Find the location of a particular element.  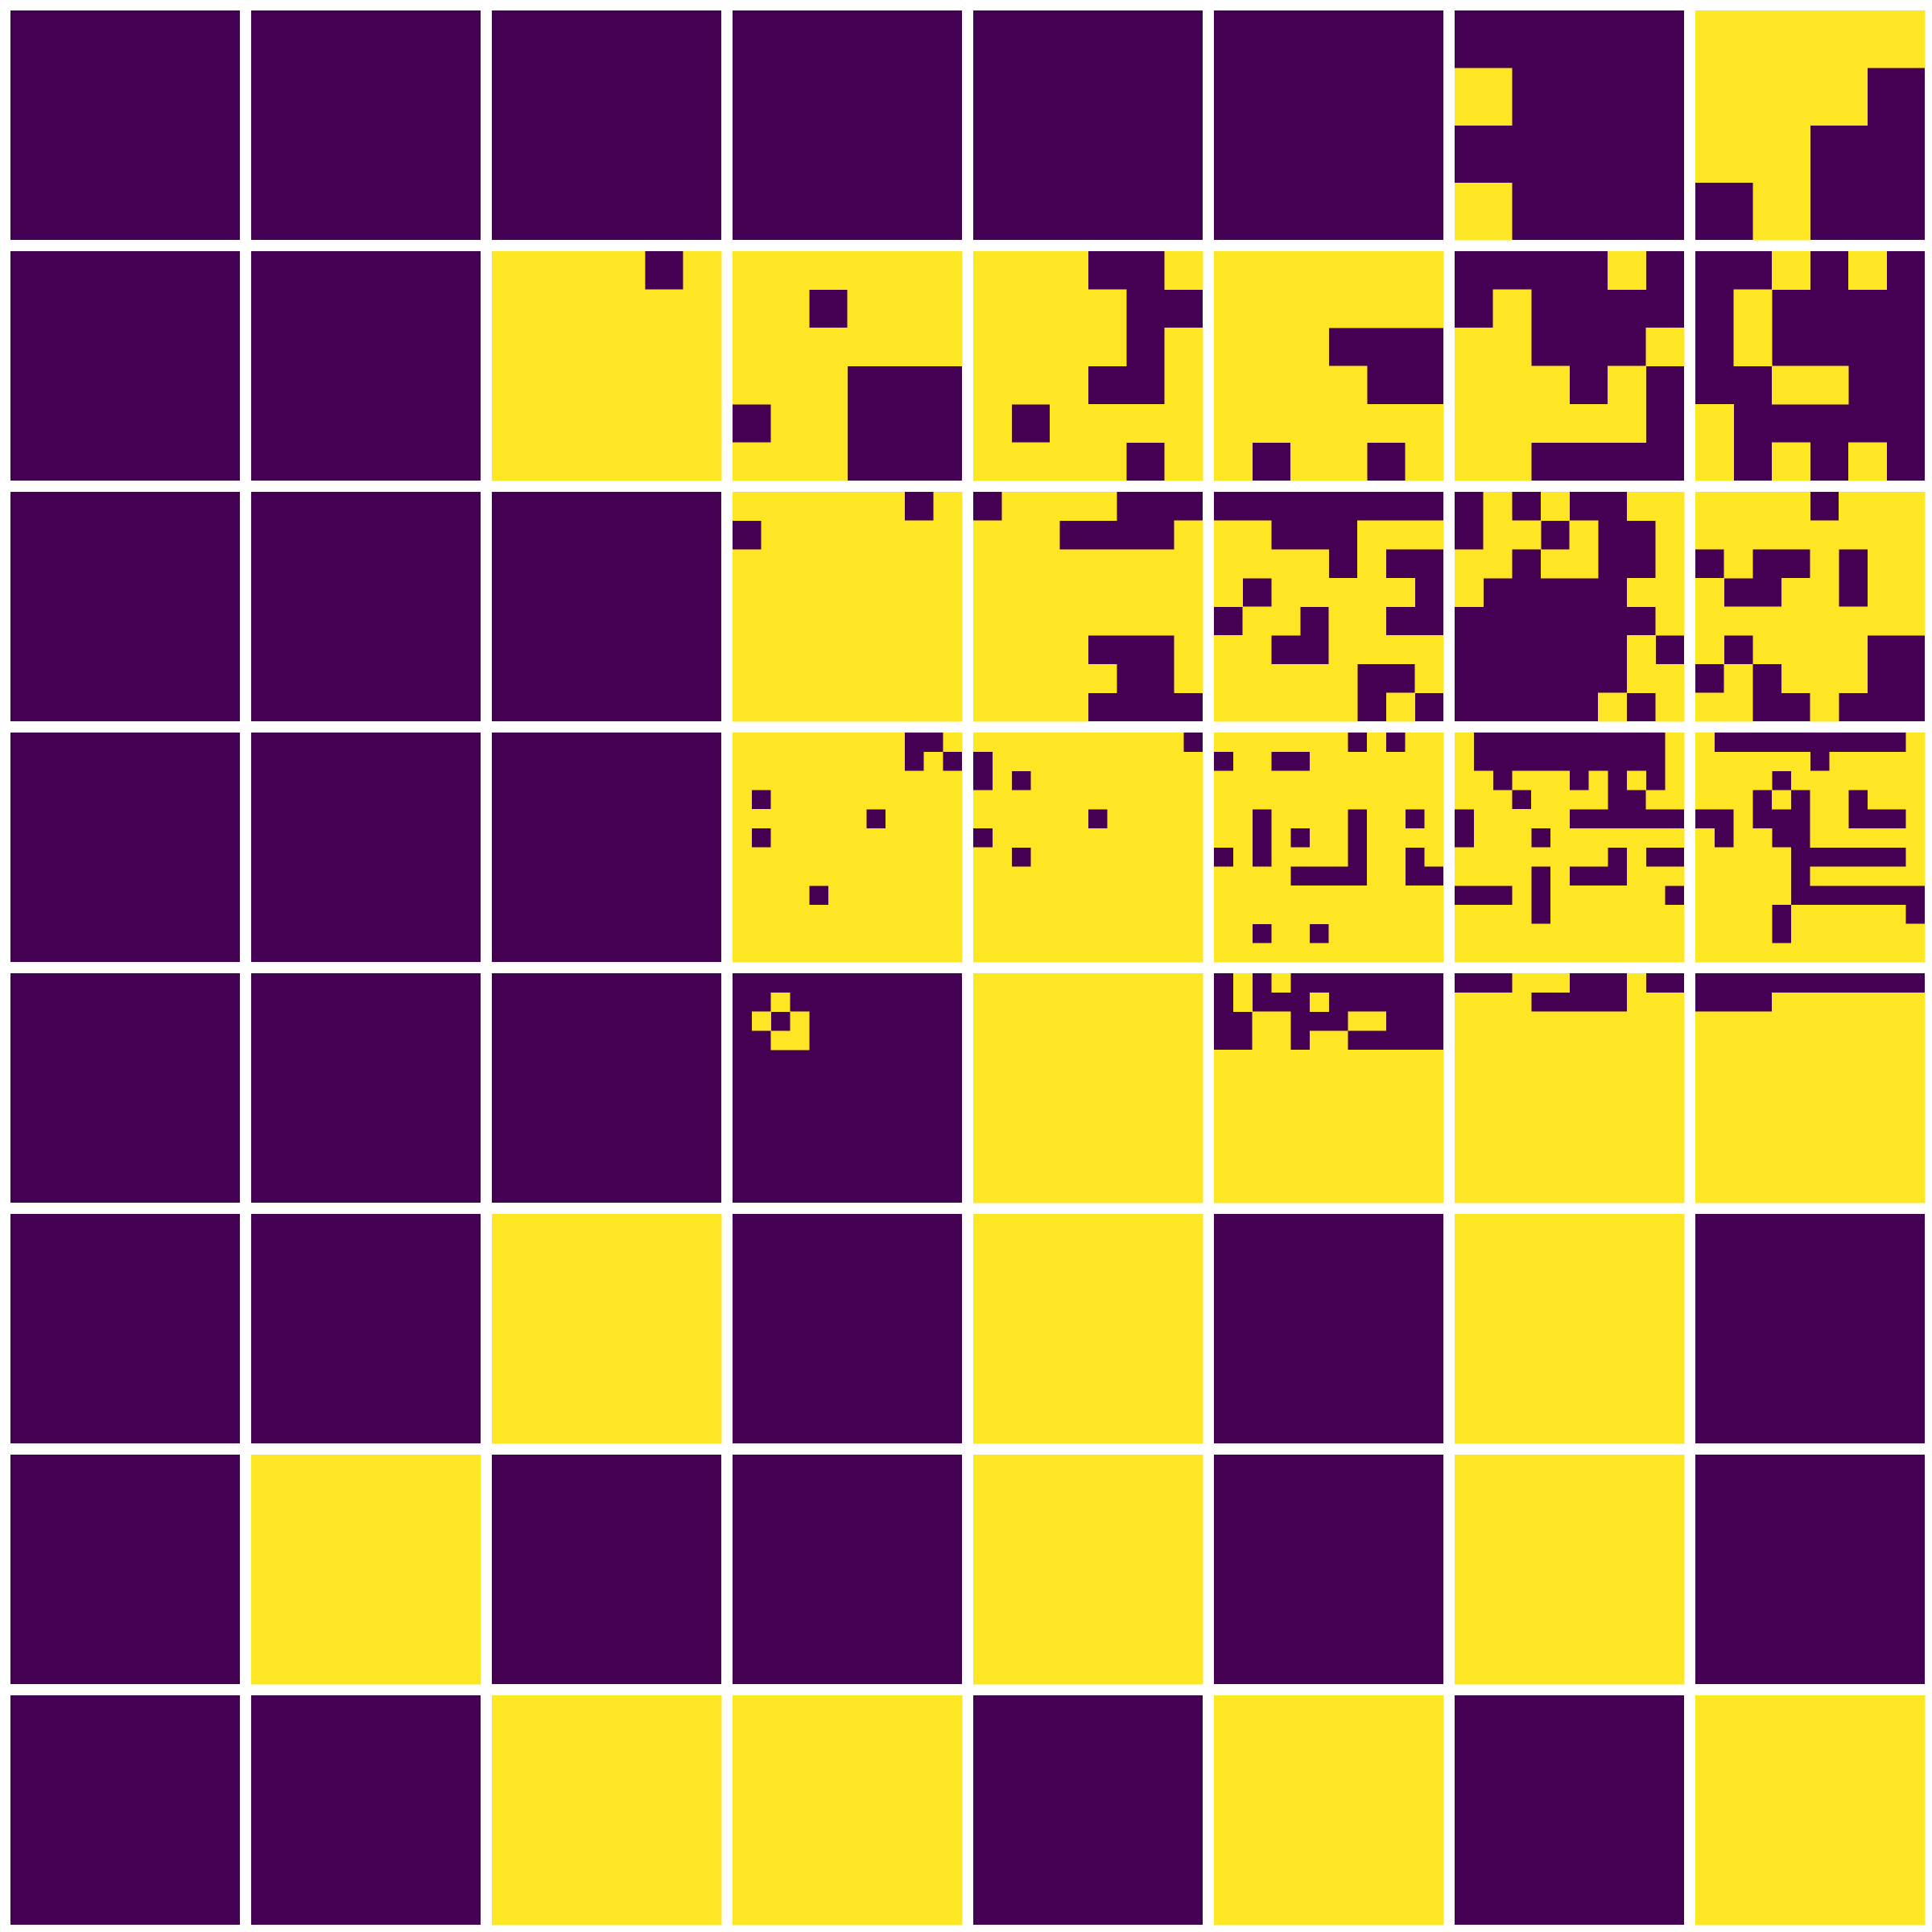

panel-r5-c1 is located at coordinates (125, 1088).